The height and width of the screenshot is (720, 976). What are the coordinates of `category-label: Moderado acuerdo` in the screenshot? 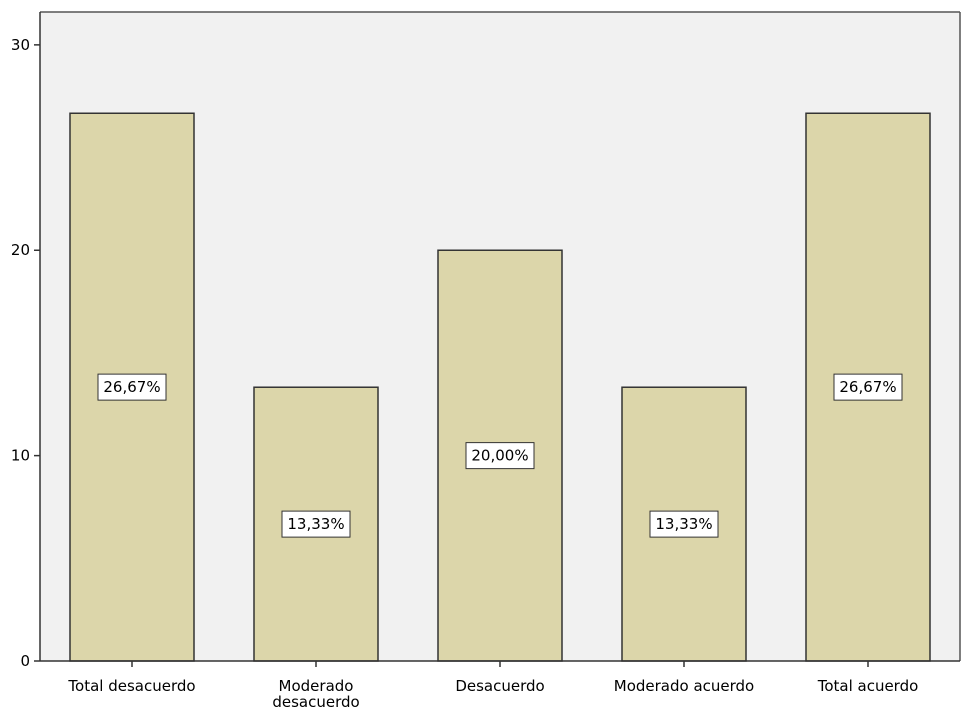 It's located at (684, 686).